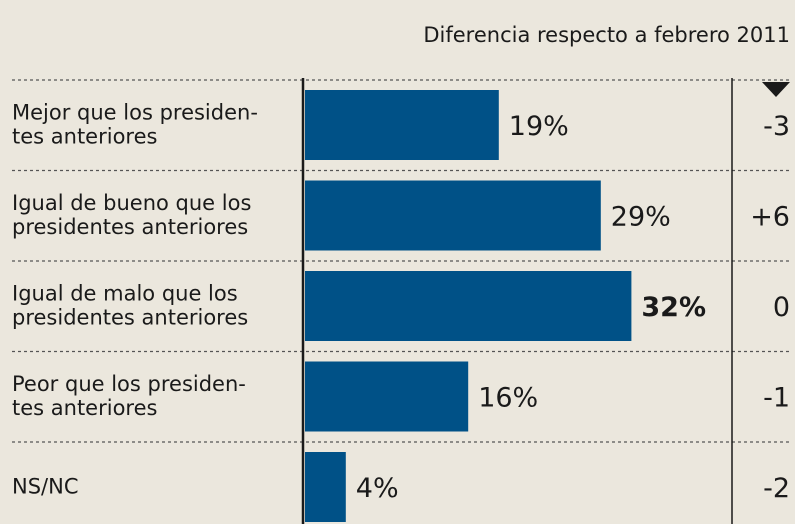 The width and height of the screenshot is (795, 524). I want to click on difference-label: -1, so click(776, 397).